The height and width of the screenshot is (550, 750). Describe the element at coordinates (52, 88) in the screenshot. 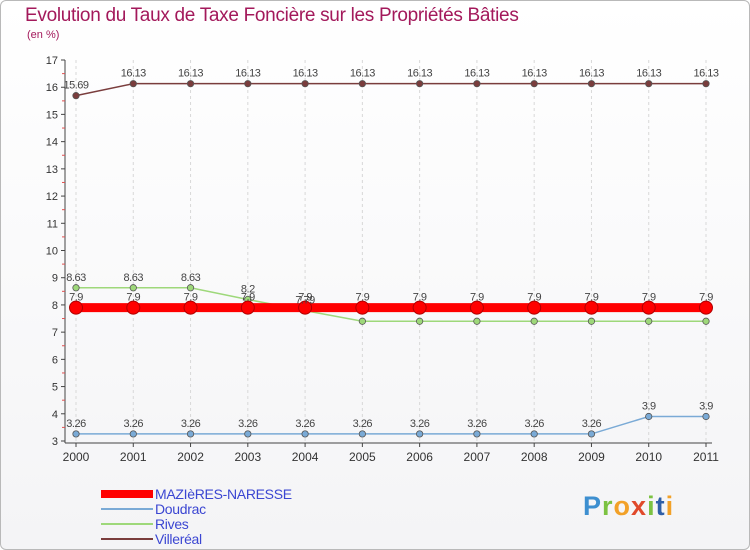

I see `y-tick-label: 16` at that location.